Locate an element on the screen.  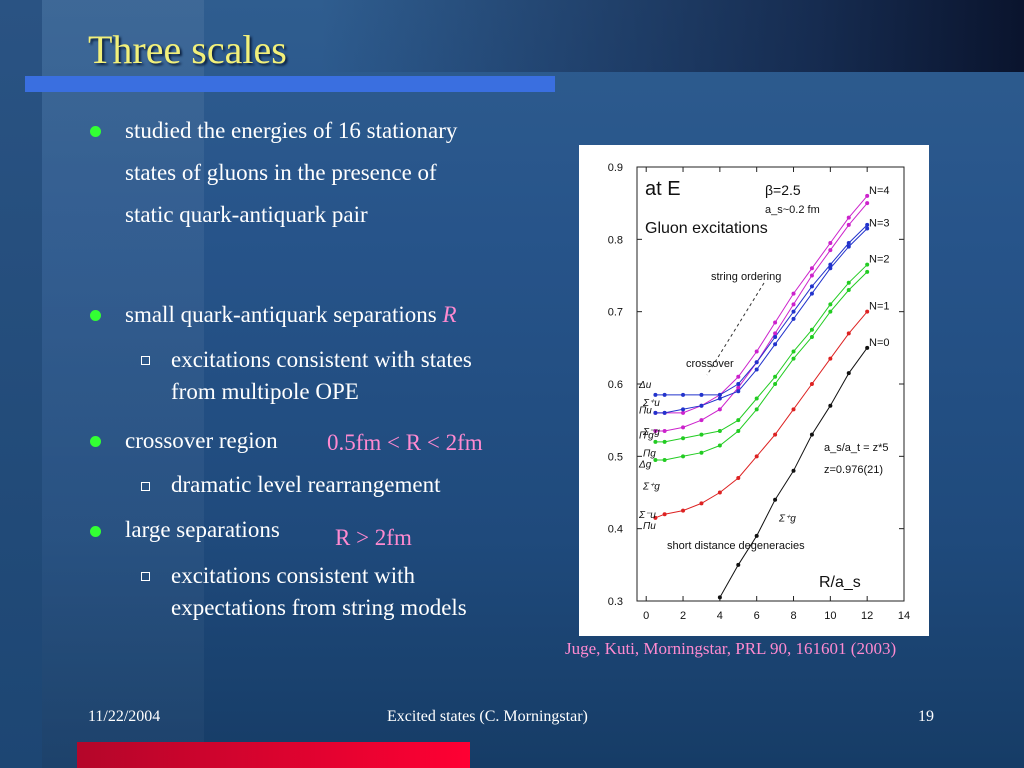
footer-title: Excited states (C. Morningstar) is located at coordinates (487, 716).